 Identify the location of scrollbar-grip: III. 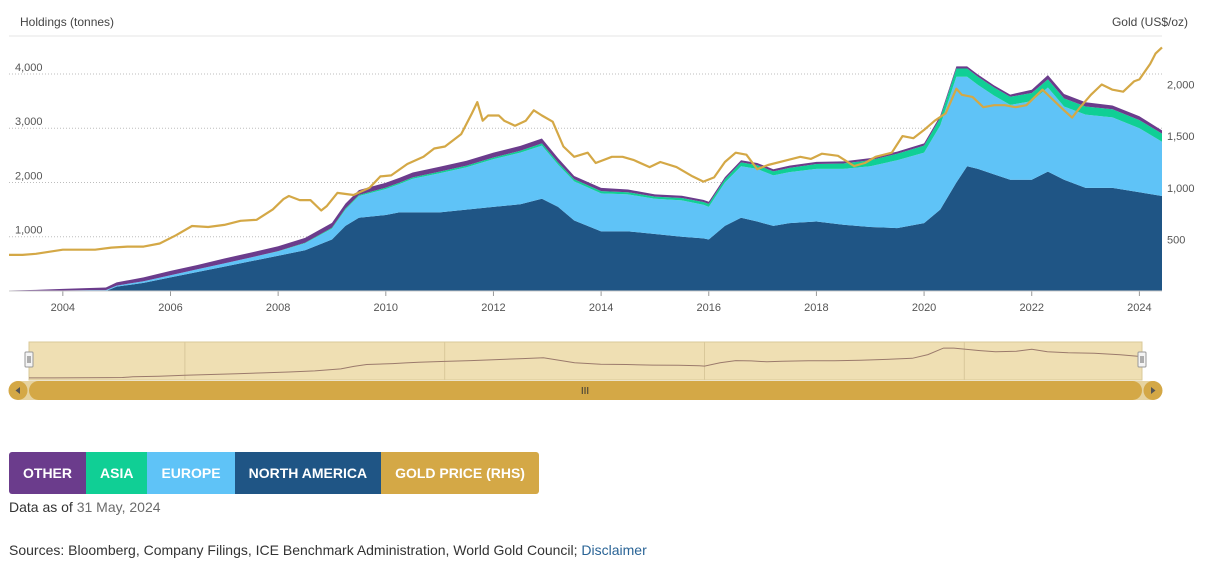
(585, 391).